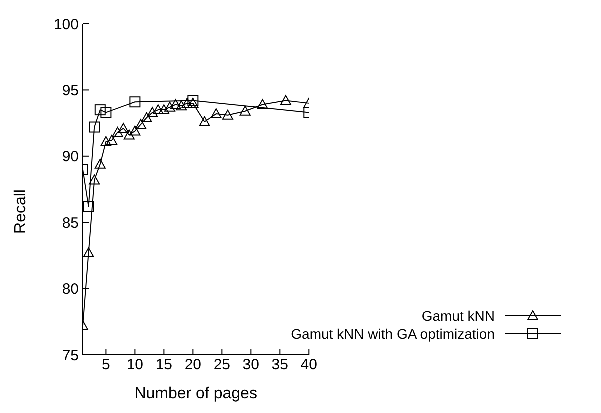  What do you see at coordinates (70, 223) in the screenshot?
I see `y-tick-label: 85` at bounding box center [70, 223].